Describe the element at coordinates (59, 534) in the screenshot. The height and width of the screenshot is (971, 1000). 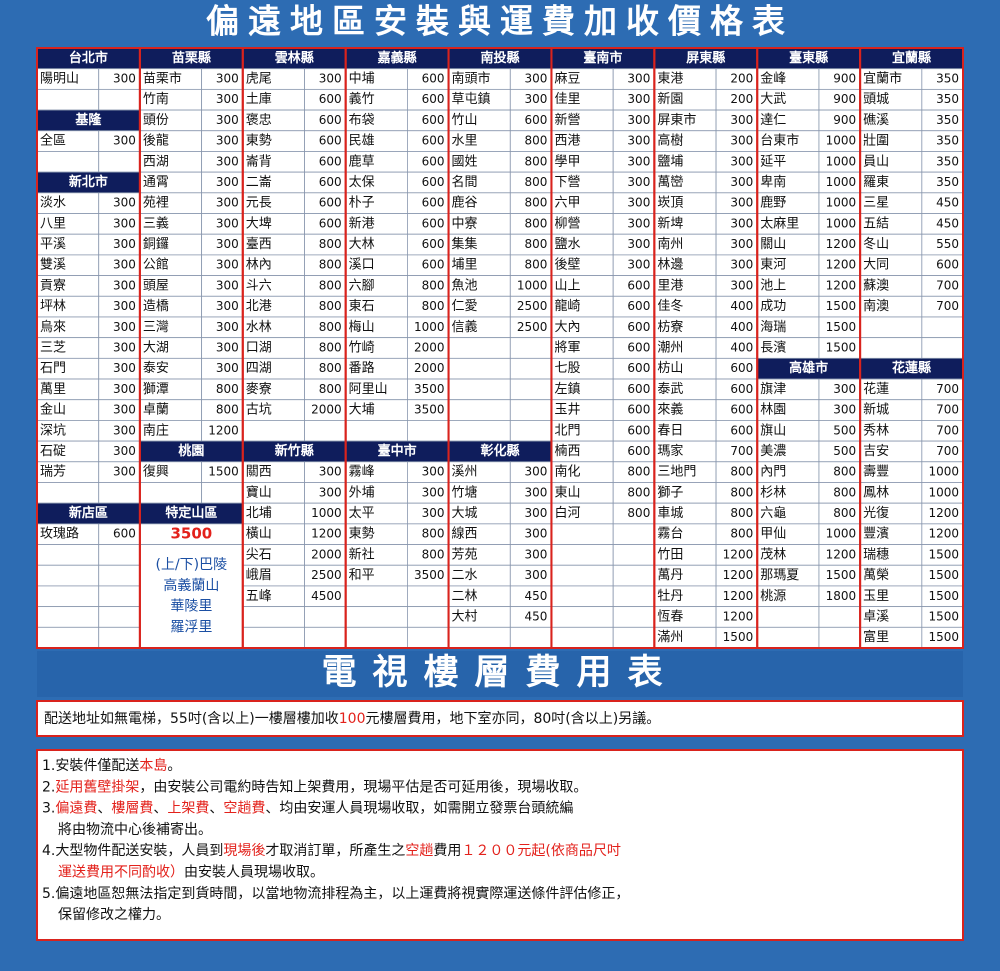
I see `area-name: 玫瑰路` at that location.